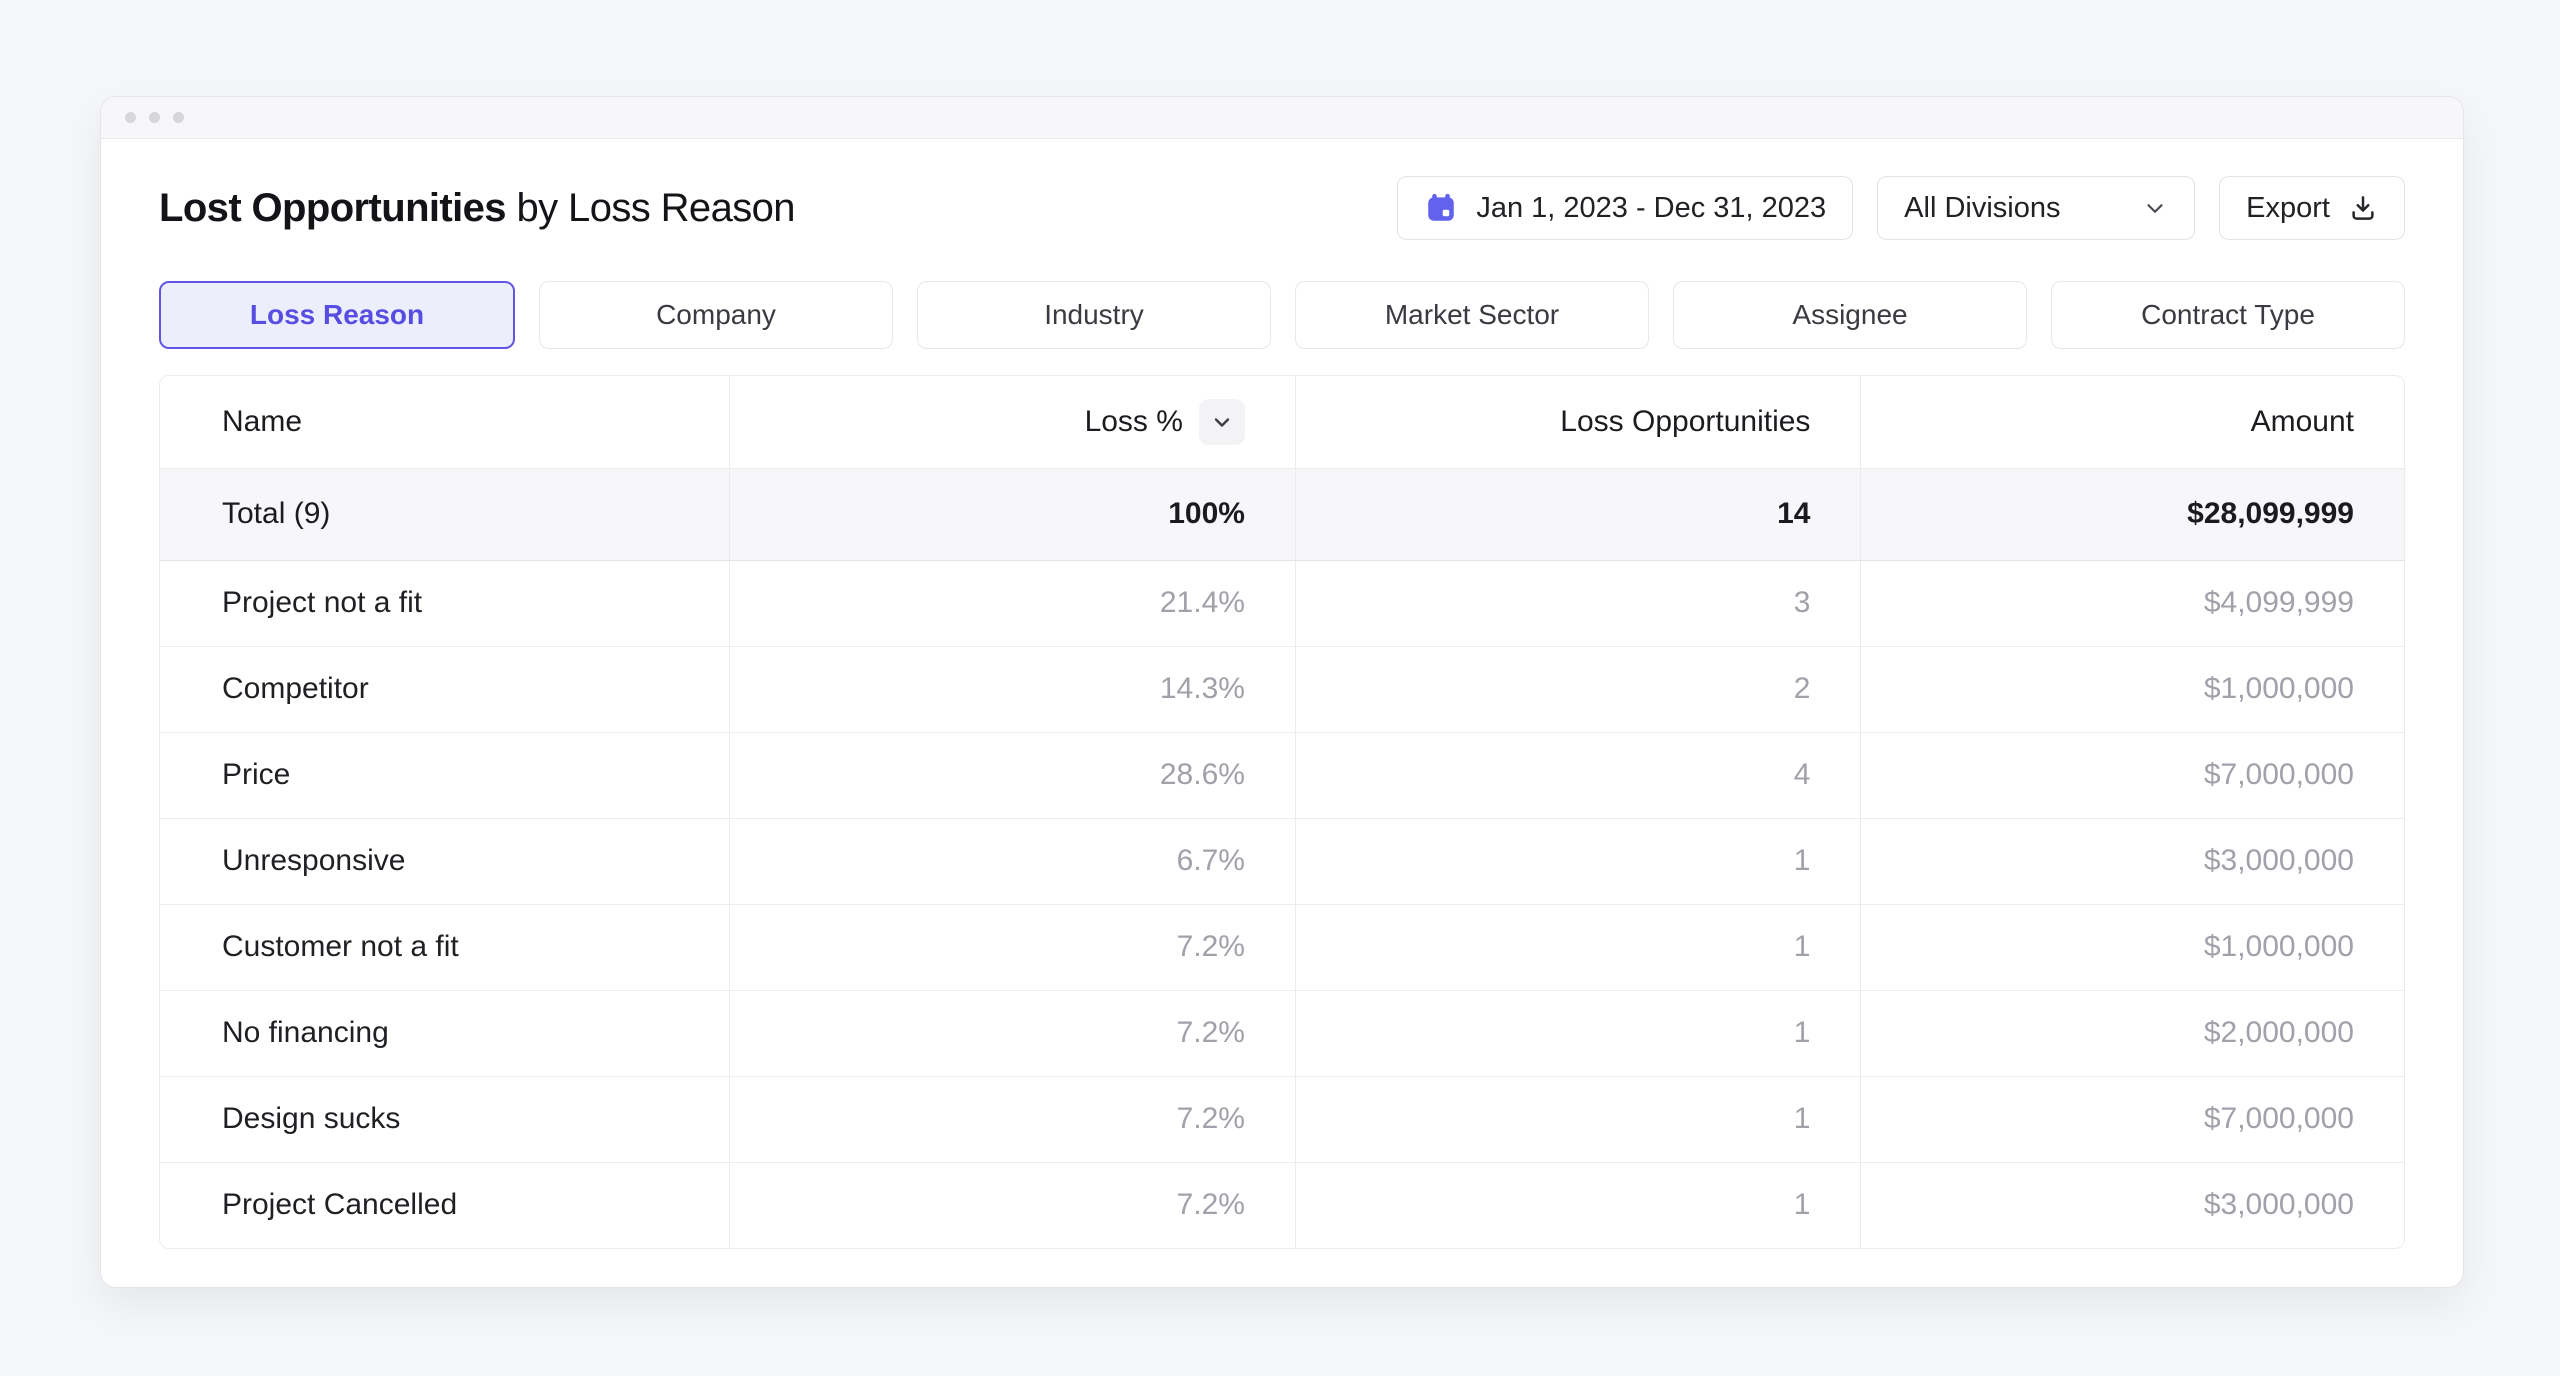 Image resolution: width=2560 pixels, height=1376 pixels. I want to click on table-row: Project Cancelled 7.2% 1 $3,000,000, so click(1282, 1204).